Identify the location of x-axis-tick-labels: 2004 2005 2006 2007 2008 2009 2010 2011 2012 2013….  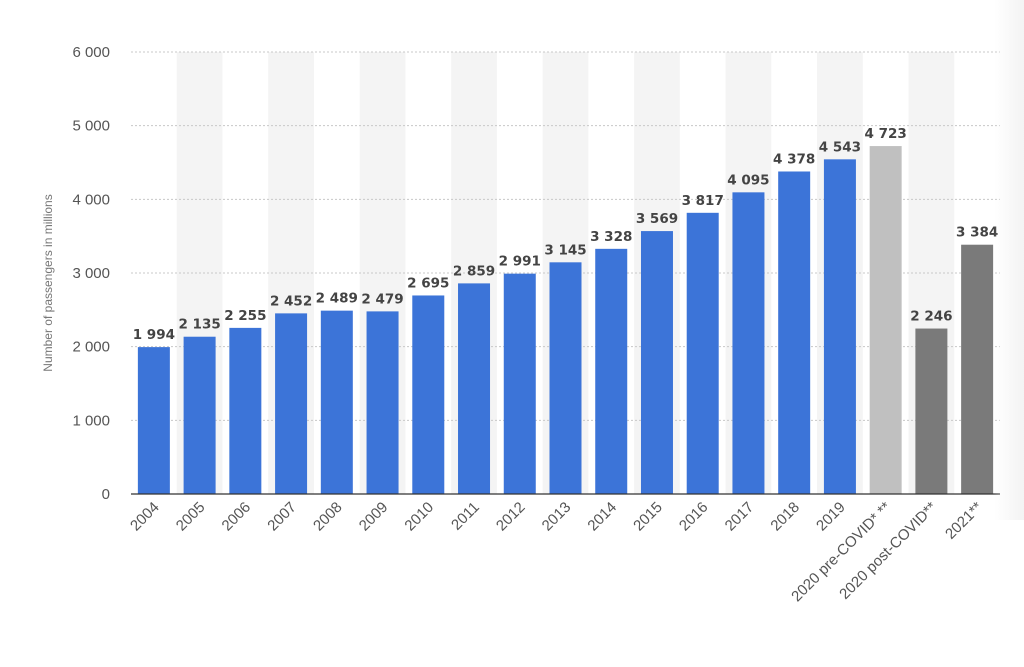
(556, 552).